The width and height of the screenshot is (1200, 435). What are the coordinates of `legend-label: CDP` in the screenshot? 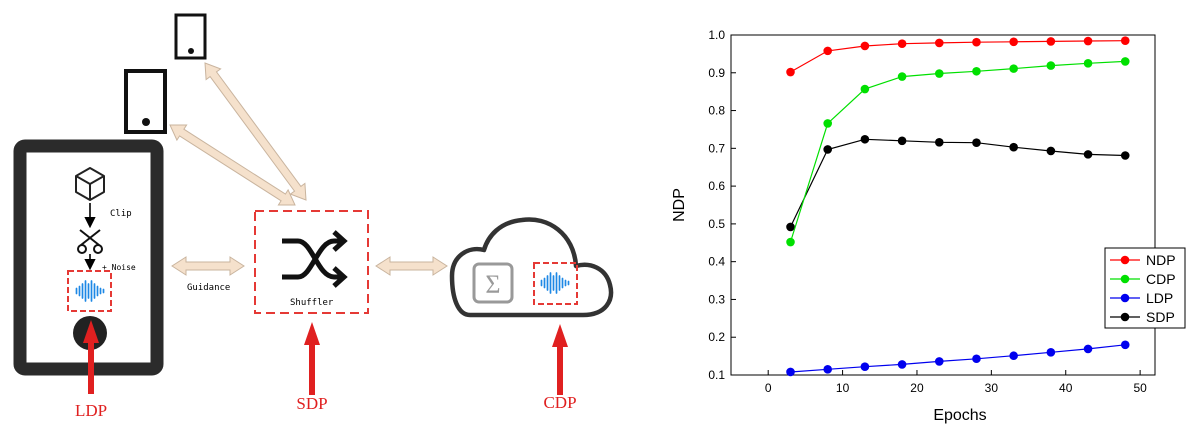 It's located at (1161, 279).